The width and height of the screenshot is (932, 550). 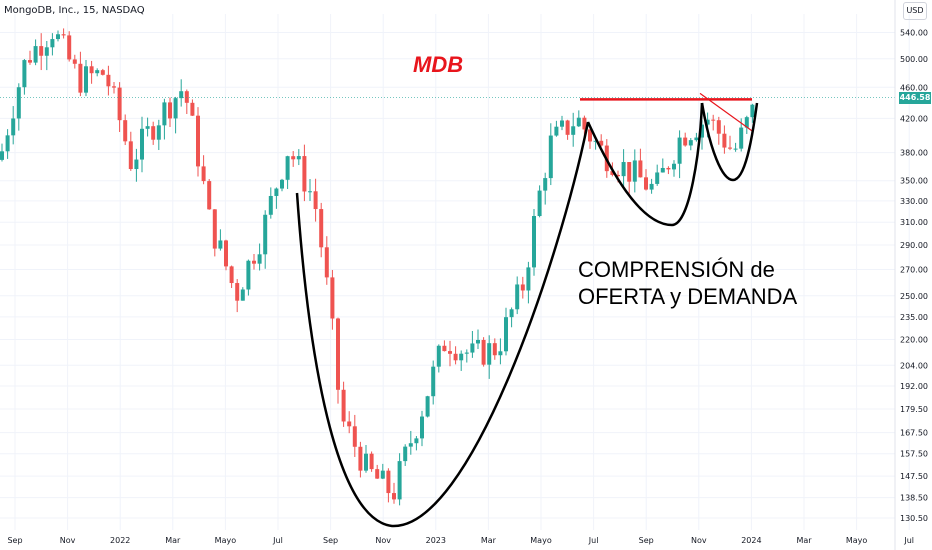 What do you see at coordinates (914, 339) in the screenshot?
I see `price-tick: 220.00` at bounding box center [914, 339].